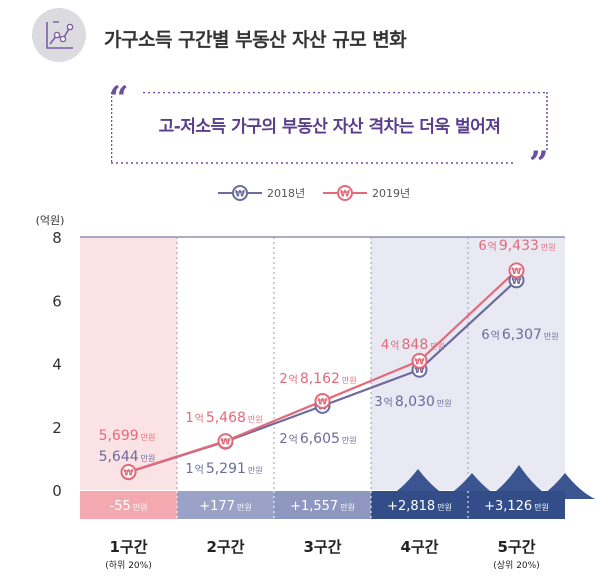 Image resolution: width=600 pixels, height=581 pixels. I want to click on data-label-2018: 1억 5,291 만원, so click(223, 469).